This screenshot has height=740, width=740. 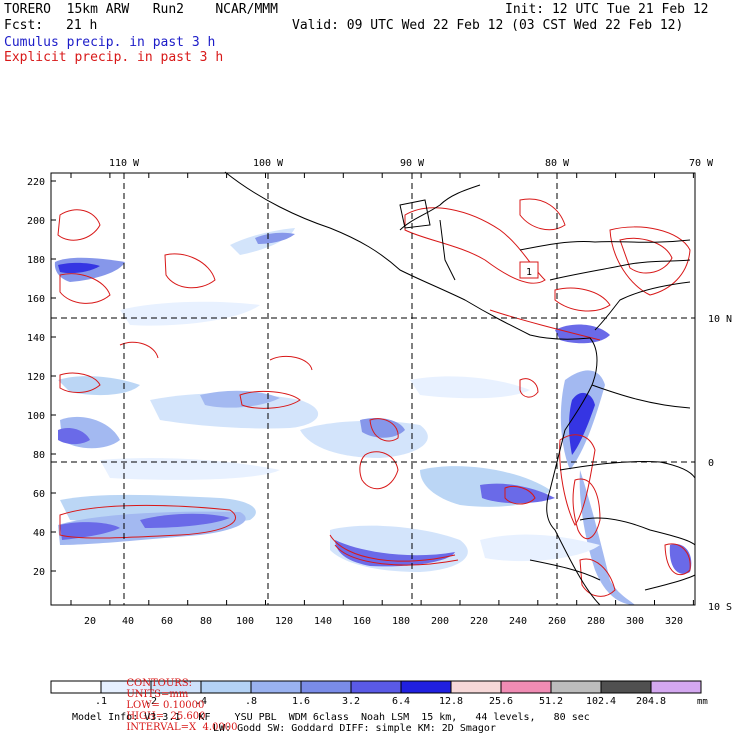 I want to click on x-tick-label: 20, so click(x=90, y=621).